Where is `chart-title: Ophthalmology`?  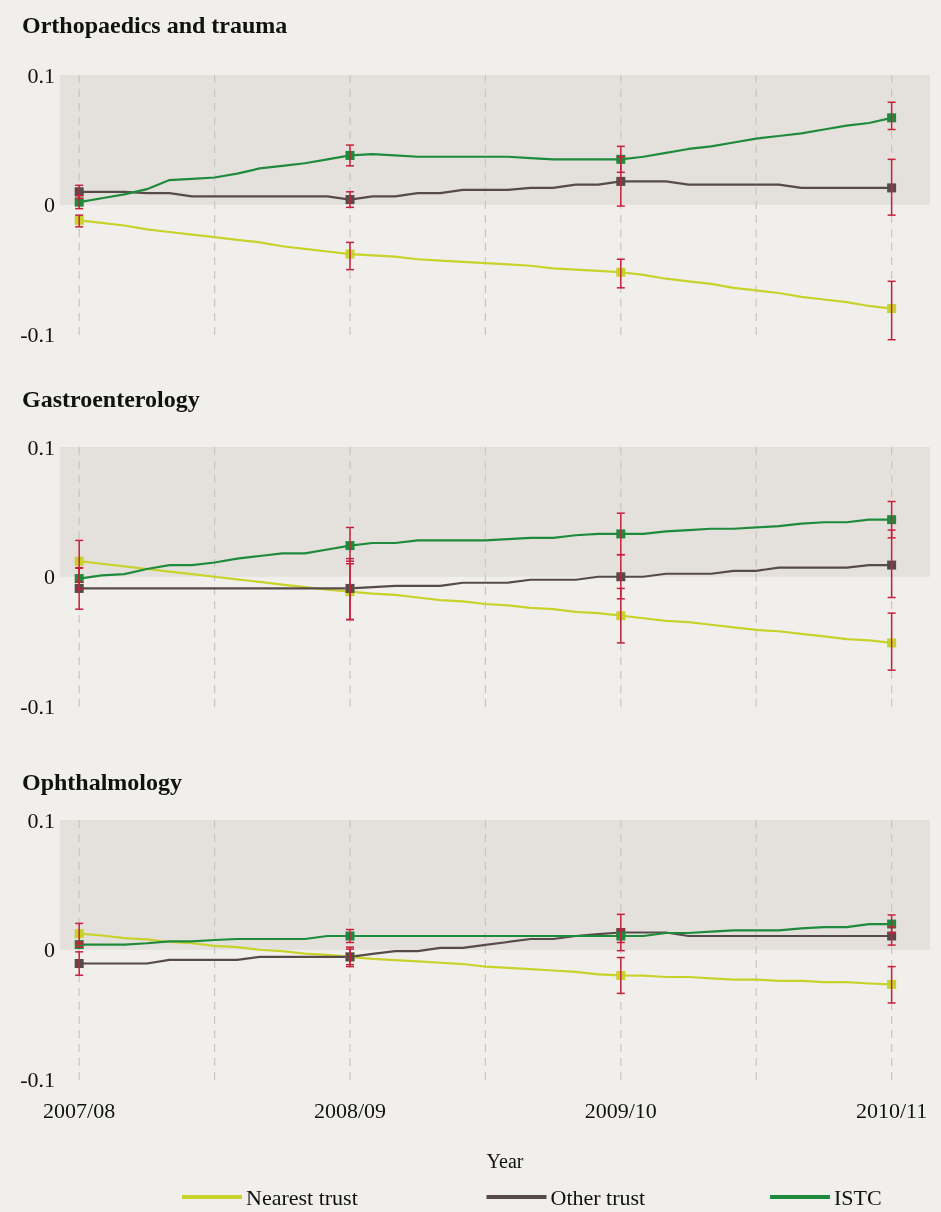
chart-title: Ophthalmology is located at coordinates (102, 782).